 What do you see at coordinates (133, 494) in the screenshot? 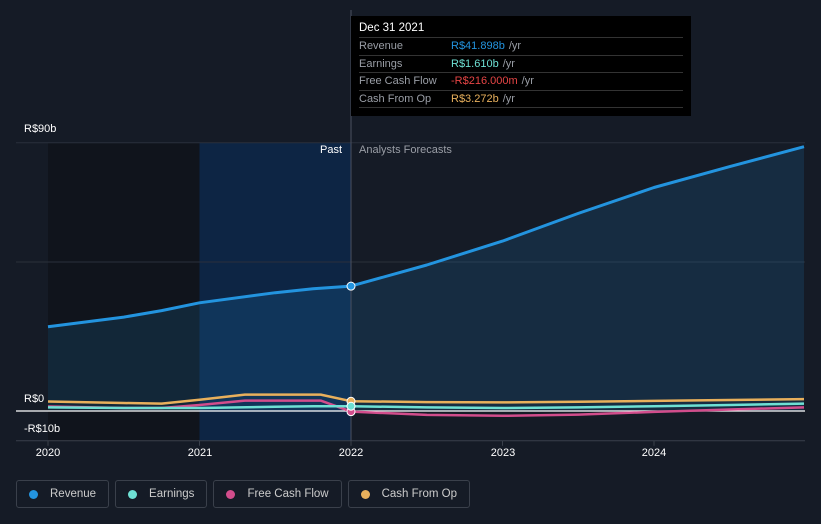
I see `earnings-dot-icon` at bounding box center [133, 494].